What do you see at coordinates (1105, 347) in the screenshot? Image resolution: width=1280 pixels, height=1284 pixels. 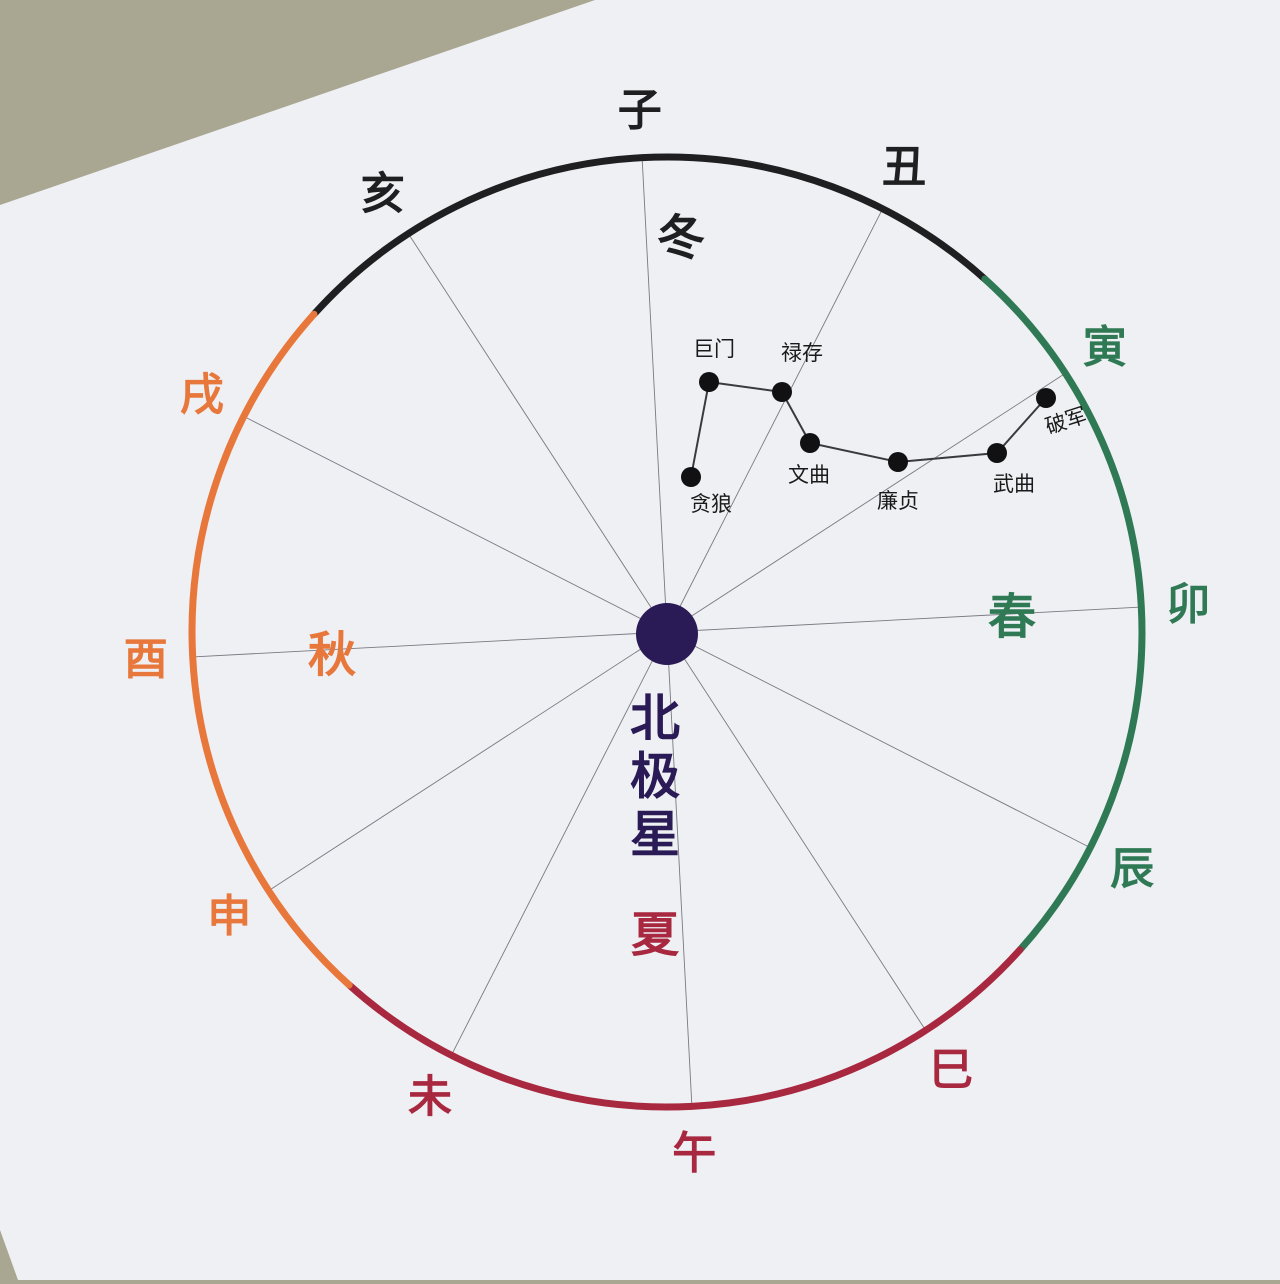 I see `zodiac-label: 寅` at bounding box center [1105, 347].